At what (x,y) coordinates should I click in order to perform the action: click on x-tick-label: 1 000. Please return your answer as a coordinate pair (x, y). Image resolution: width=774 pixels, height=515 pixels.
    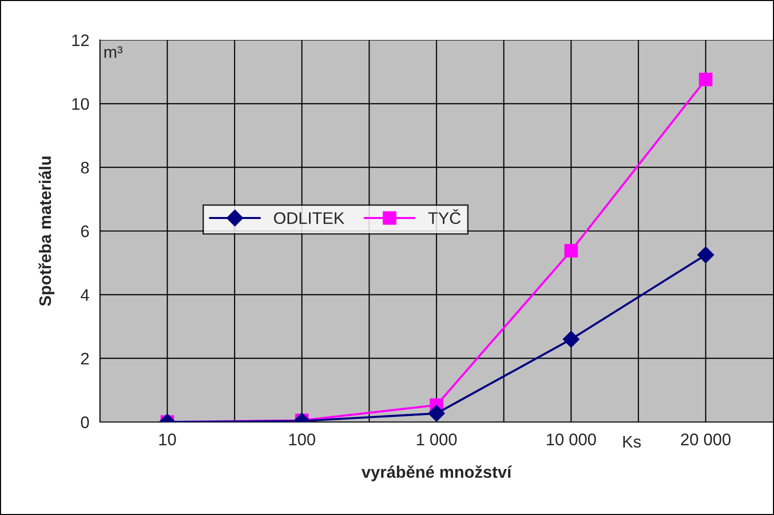
    Looking at the image, I should click on (436, 440).